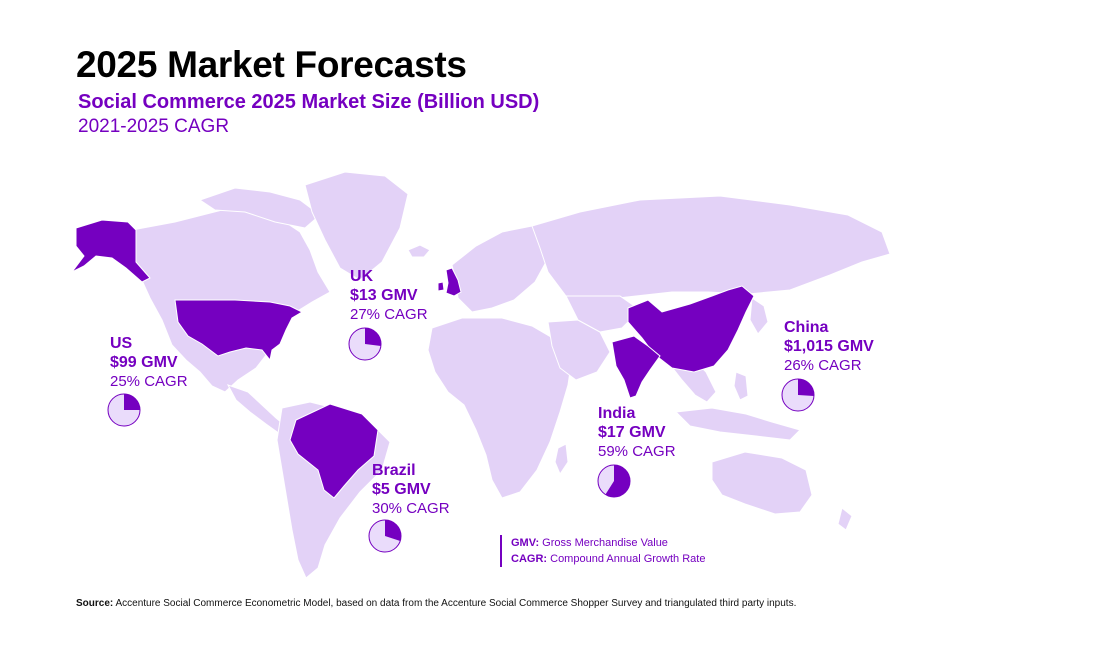  Describe the element at coordinates (144, 362) in the screenshot. I see `market-gmv: $99 GMV` at that location.